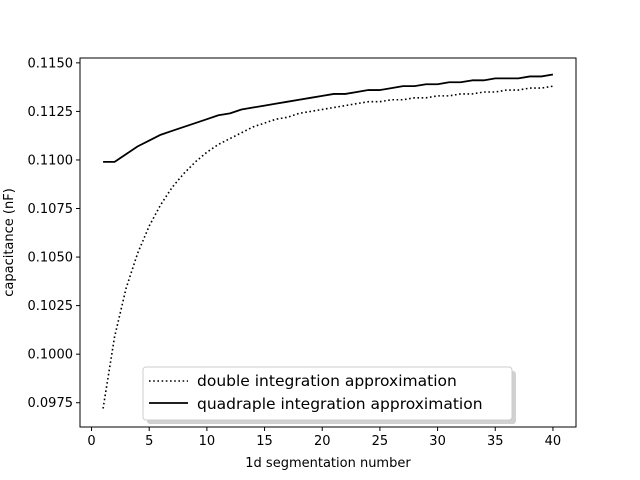  Describe the element at coordinates (328, 463) in the screenshot. I see `x-axis-label: 1d segmentation number` at that location.